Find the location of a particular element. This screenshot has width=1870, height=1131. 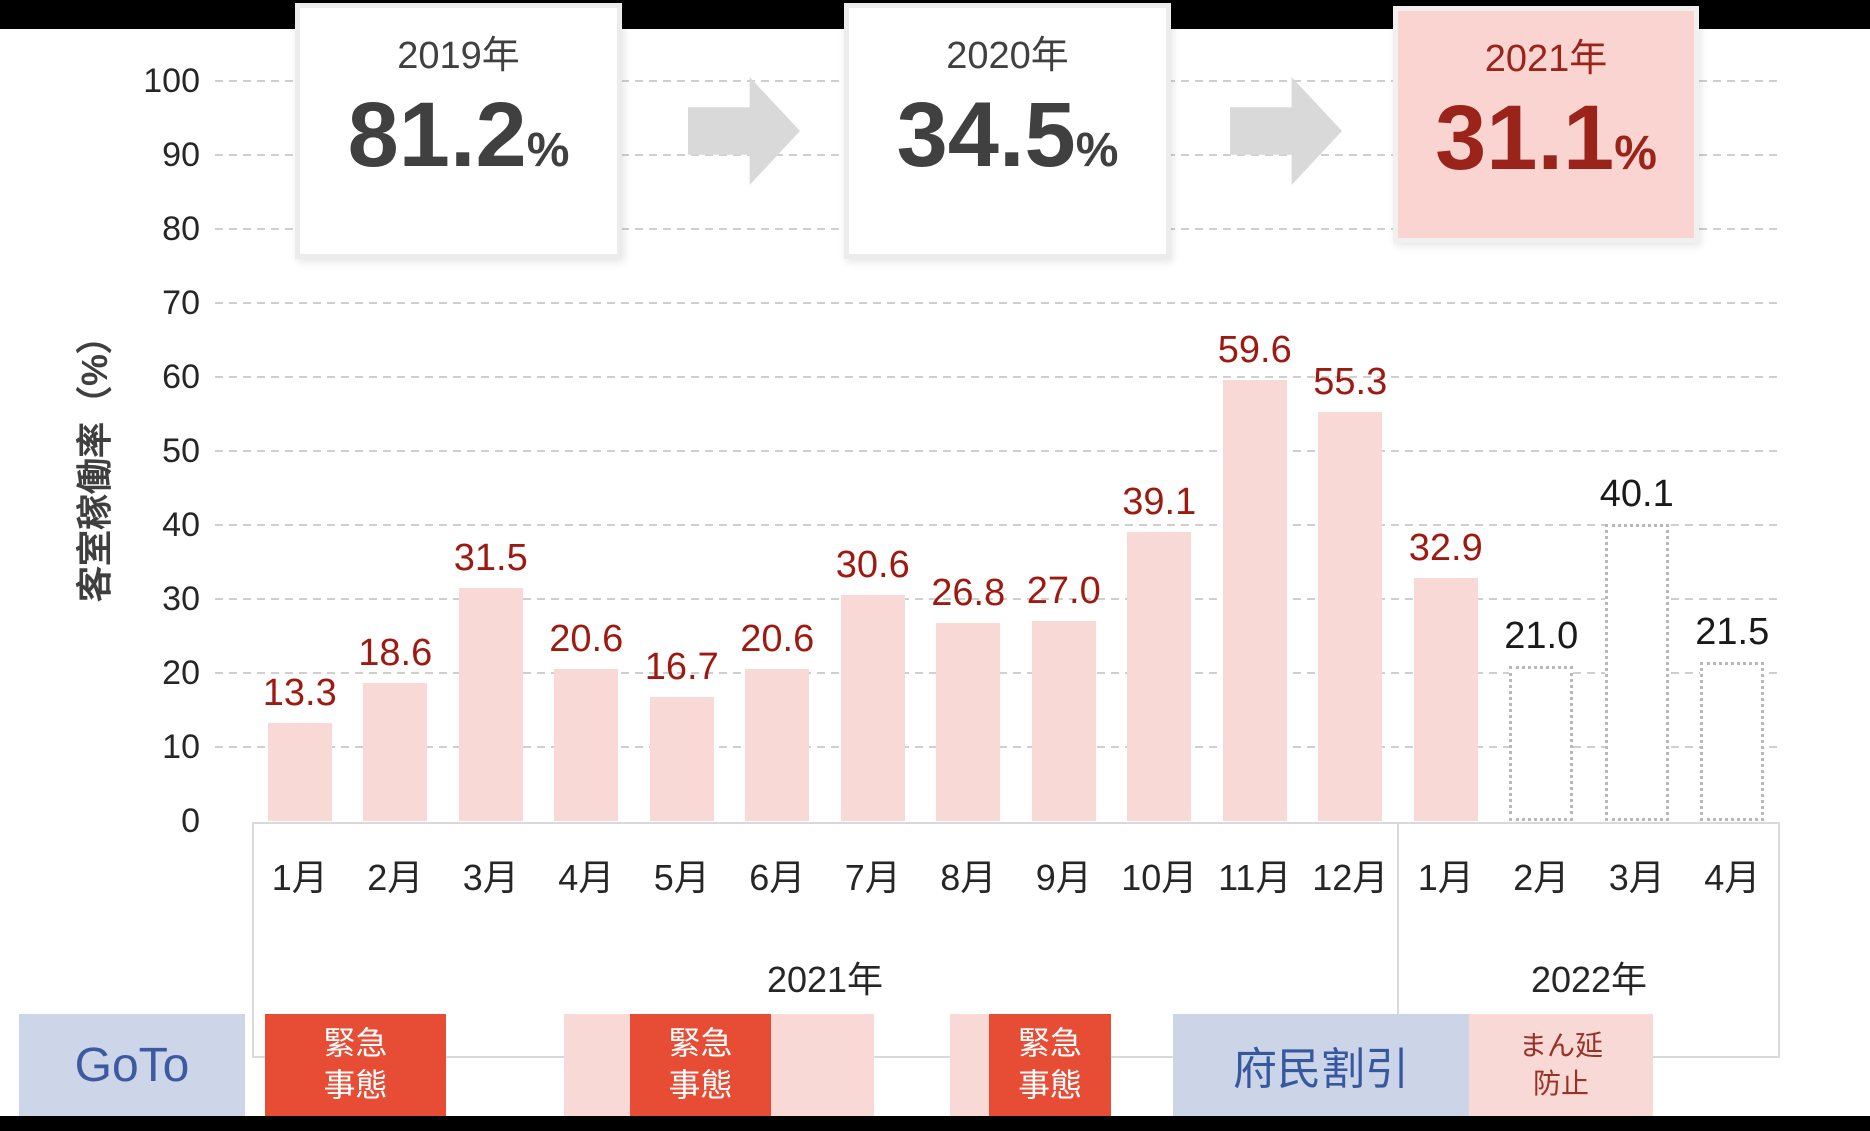

summary-value-number: 31.1 is located at coordinates (1525, 138).